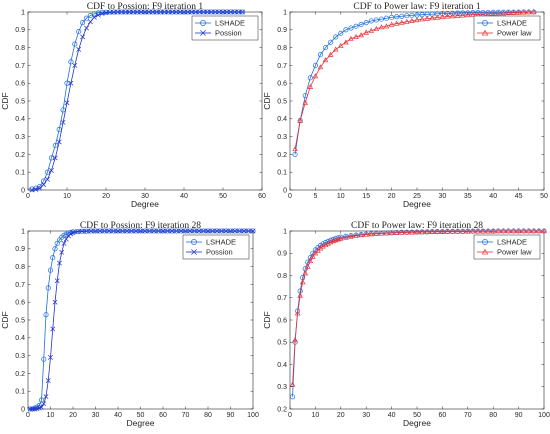 The image size is (550, 434). Describe the element at coordinates (20, 320) in the screenshot. I see `y-tick-label: 0.5` at that location.